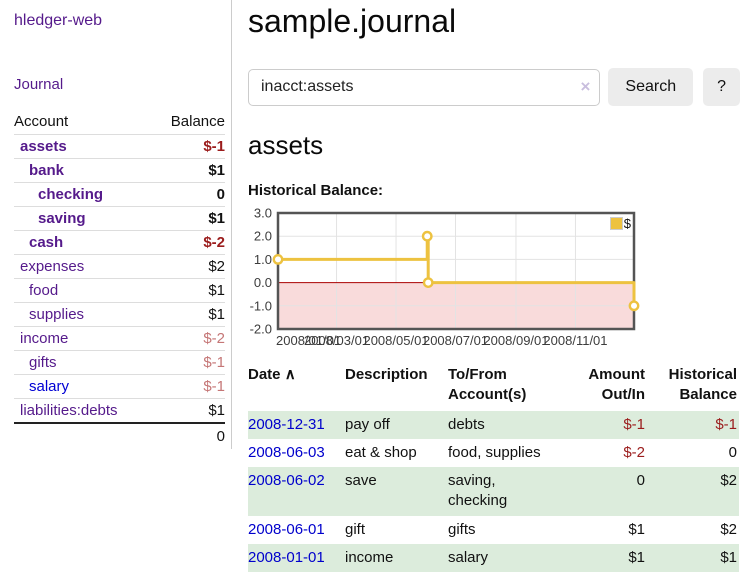 The width and height of the screenshot is (742, 582). Describe the element at coordinates (468, 557) in the screenshot. I see `transaction-accounts: salary` at that location.